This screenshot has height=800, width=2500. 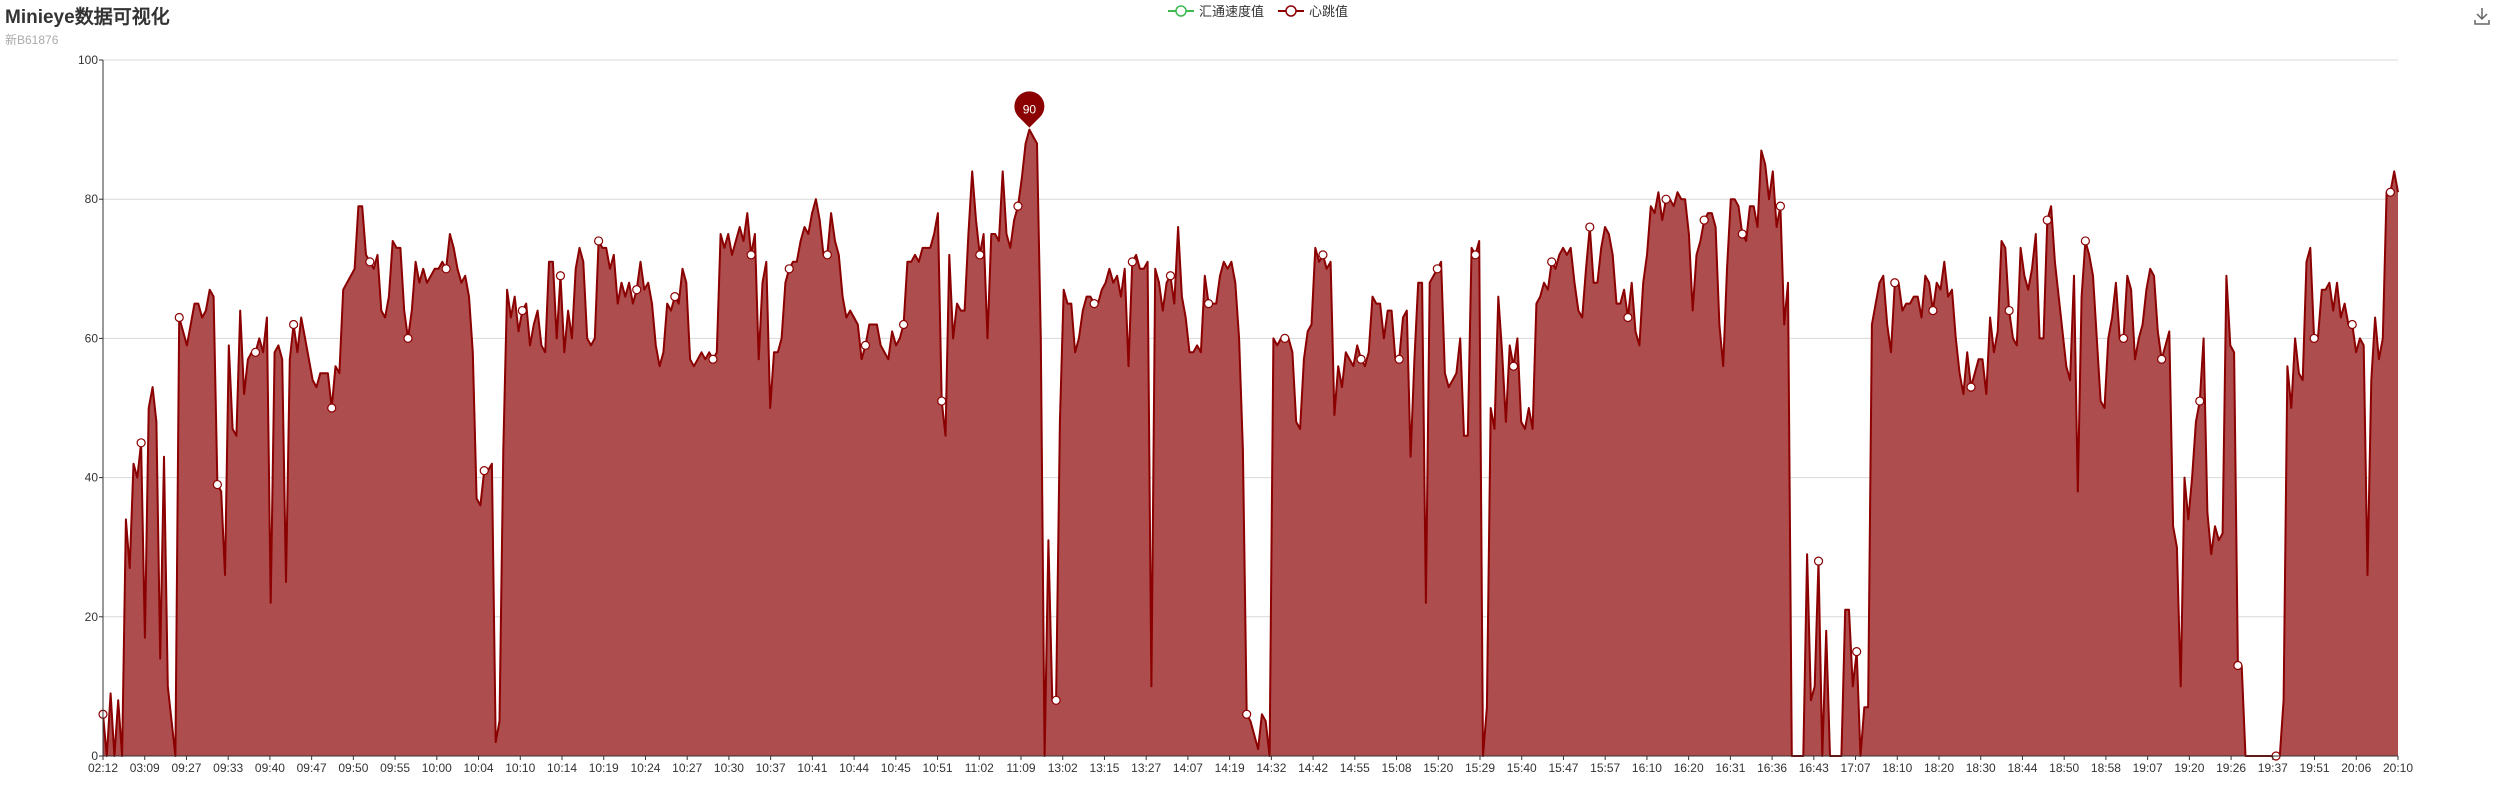 I want to click on x-tick-label: 15:29, so click(x=1480, y=768).